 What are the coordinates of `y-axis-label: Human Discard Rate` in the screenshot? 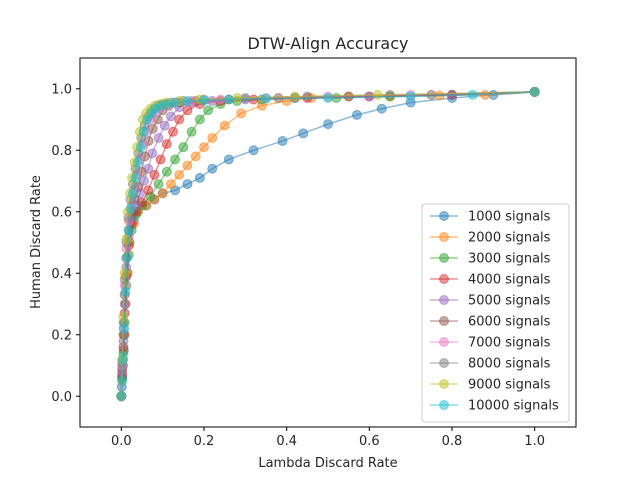 It's located at (36, 242).